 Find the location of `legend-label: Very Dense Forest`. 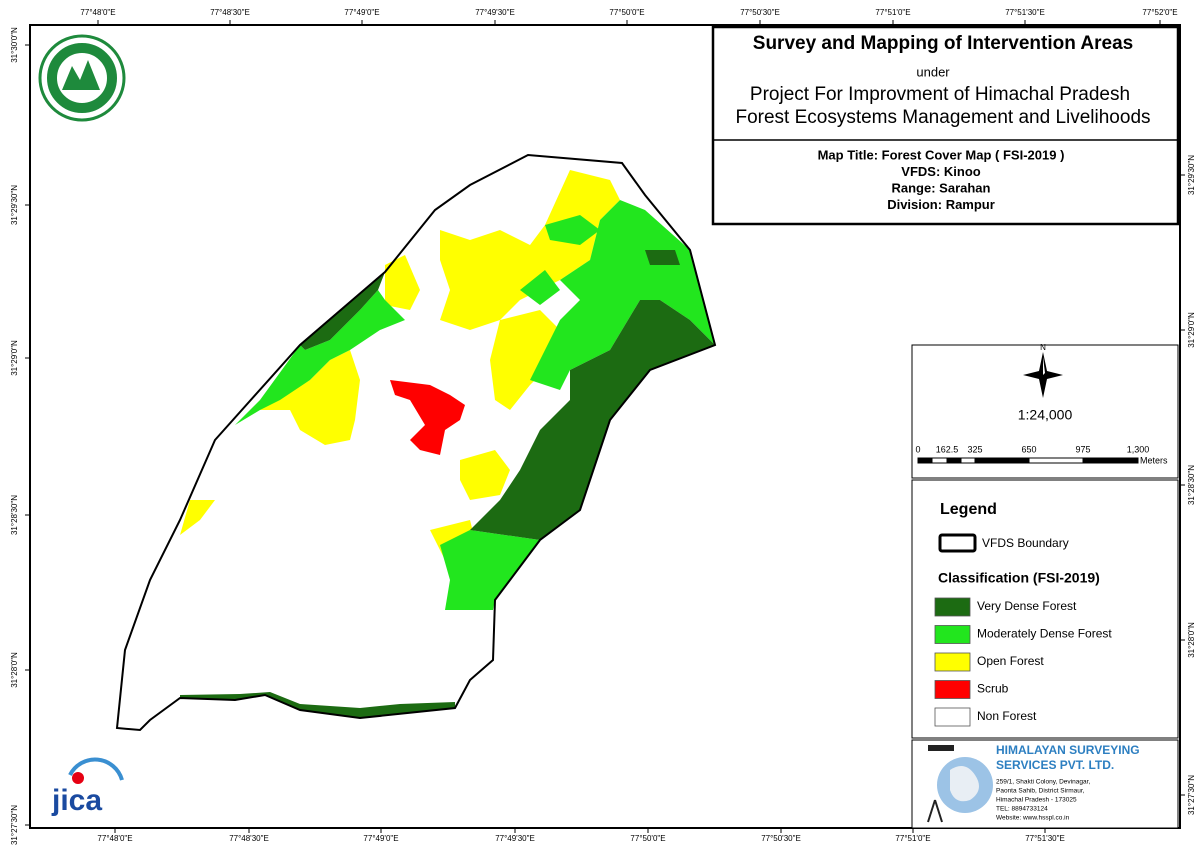

legend-label: Very Dense Forest is located at coordinates (1027, 606).